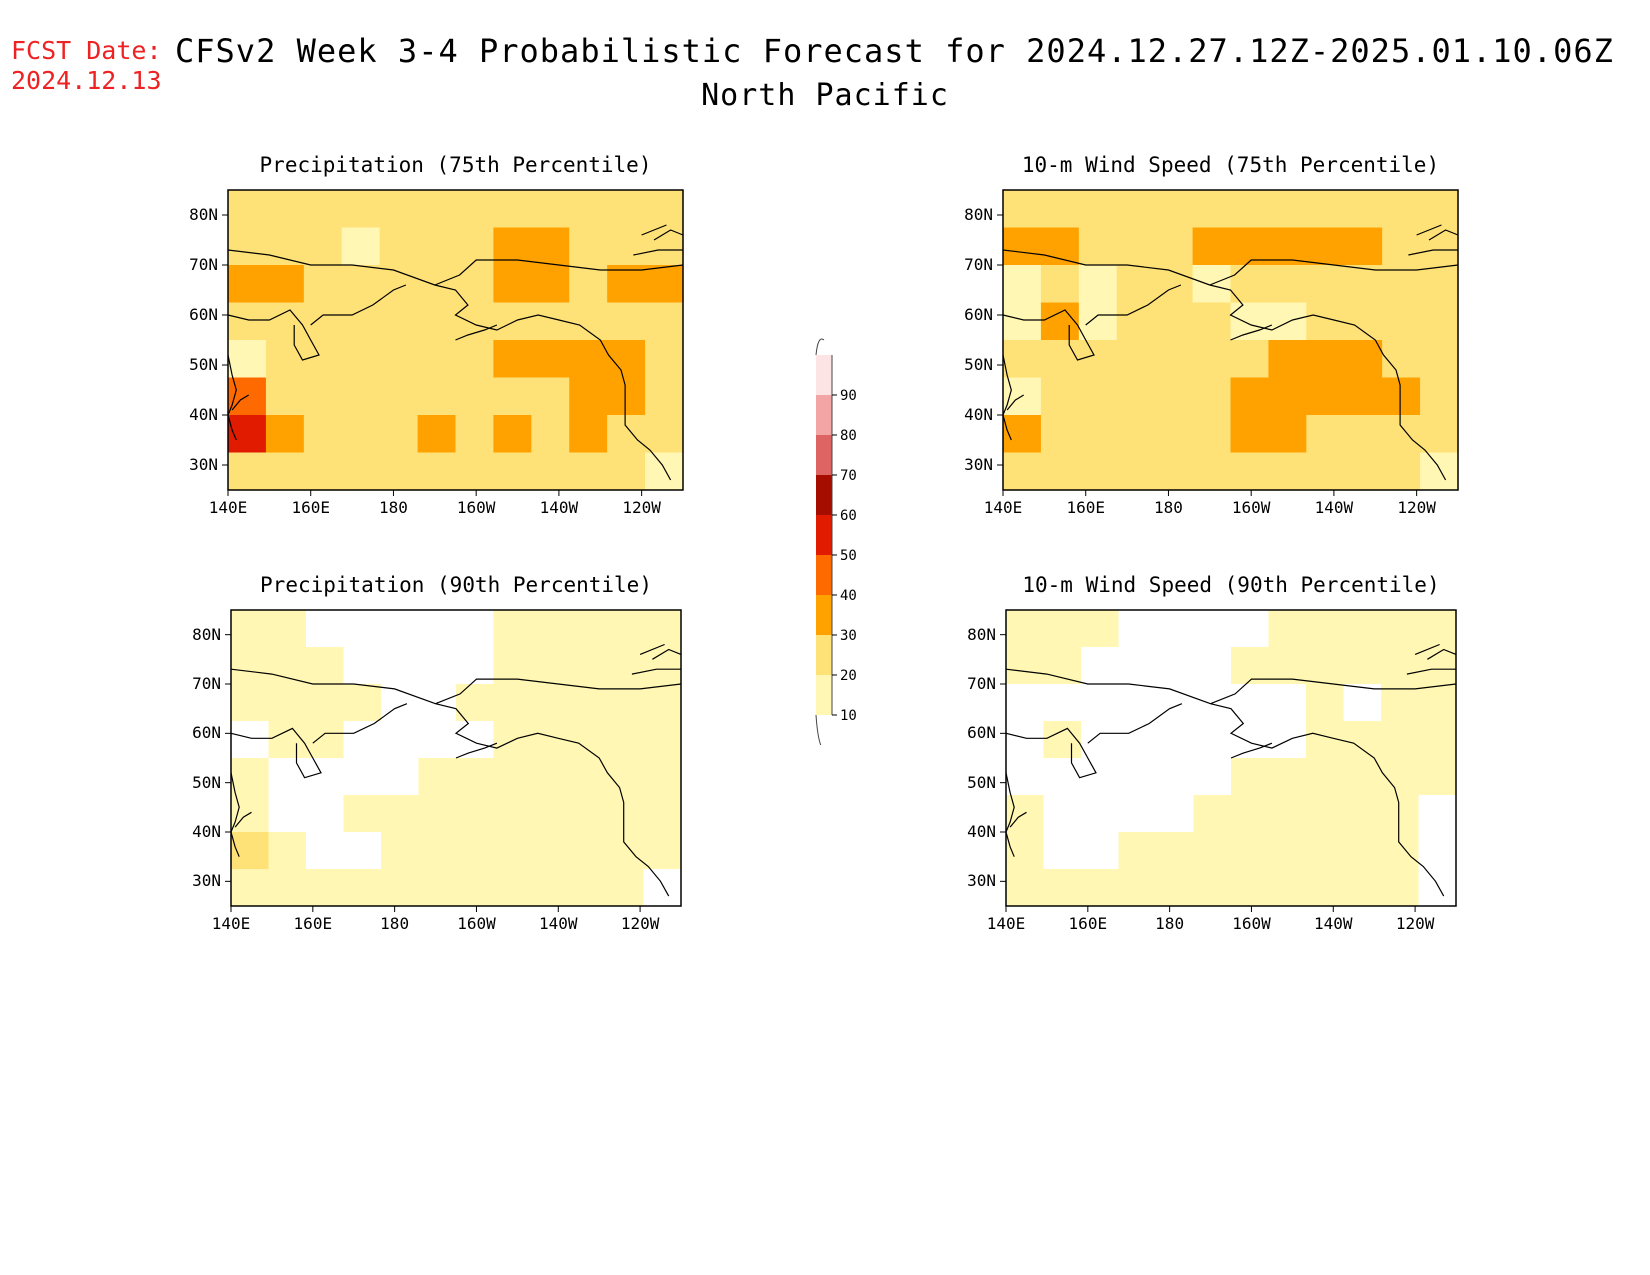 The width and height of the screenshot is (1650, 1275). What do you see at coordinates (981, 733) in the screenshot?
I see `lat-label: 60N` at bounding box center [981, 733].